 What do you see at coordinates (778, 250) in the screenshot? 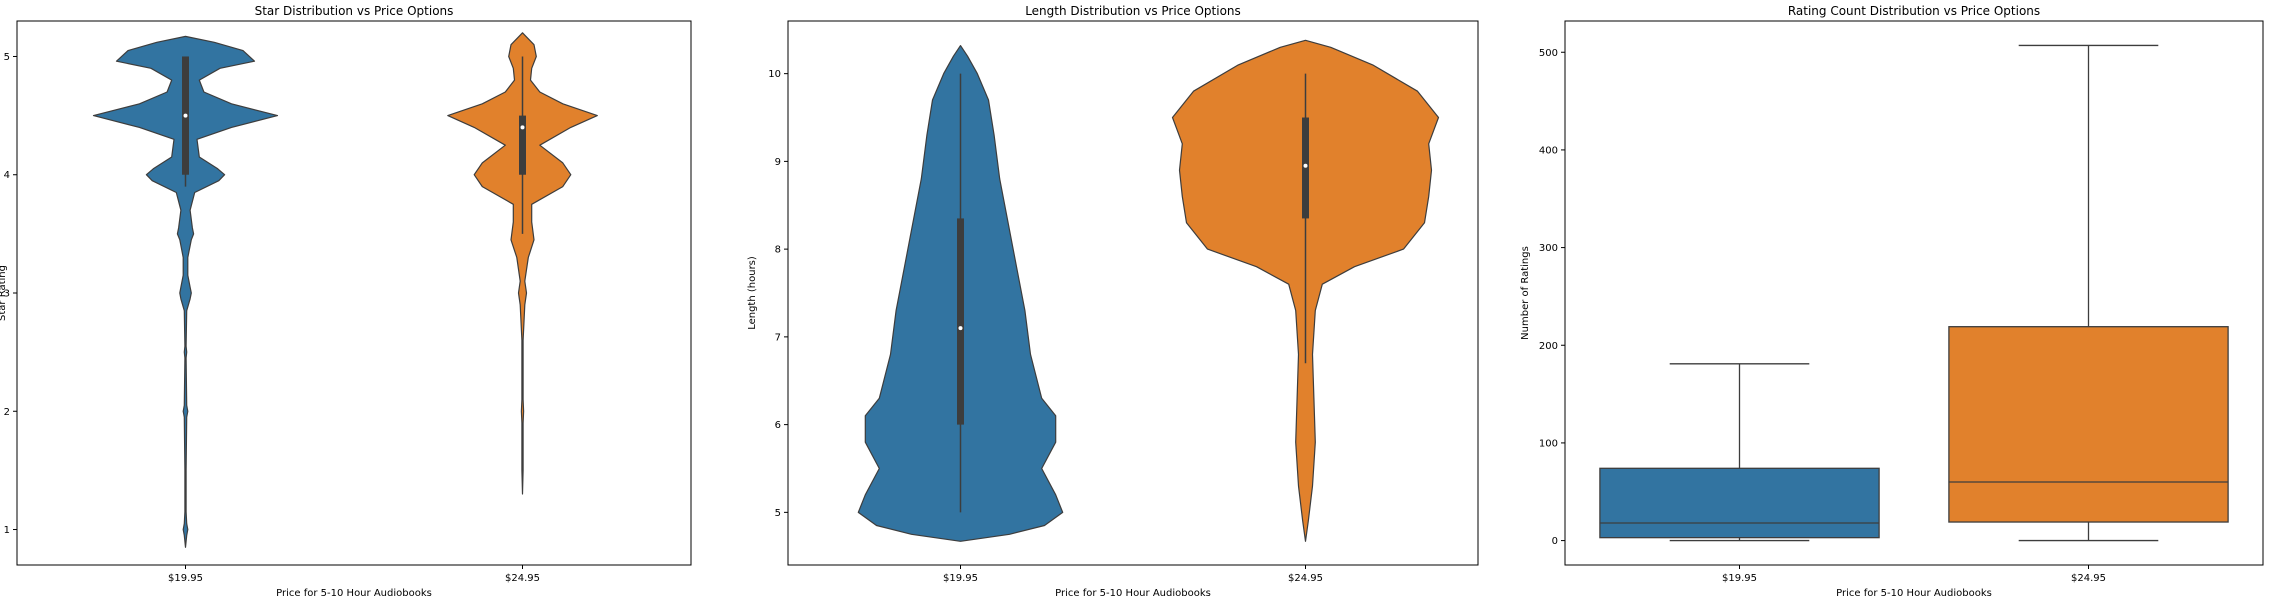
I see `y-tick-label: 8` at bounding box center [778, 250].